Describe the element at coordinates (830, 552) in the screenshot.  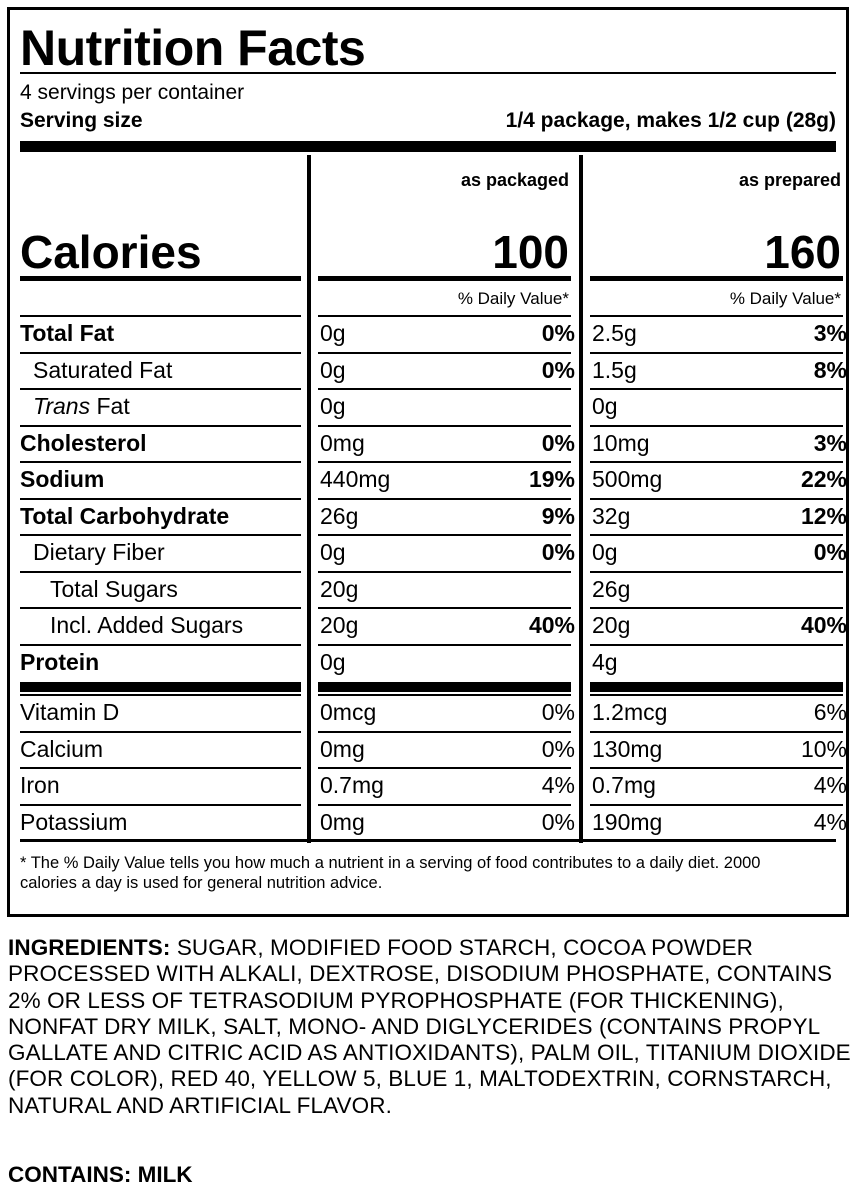
I see `percent-prepared: 0%` at that location.